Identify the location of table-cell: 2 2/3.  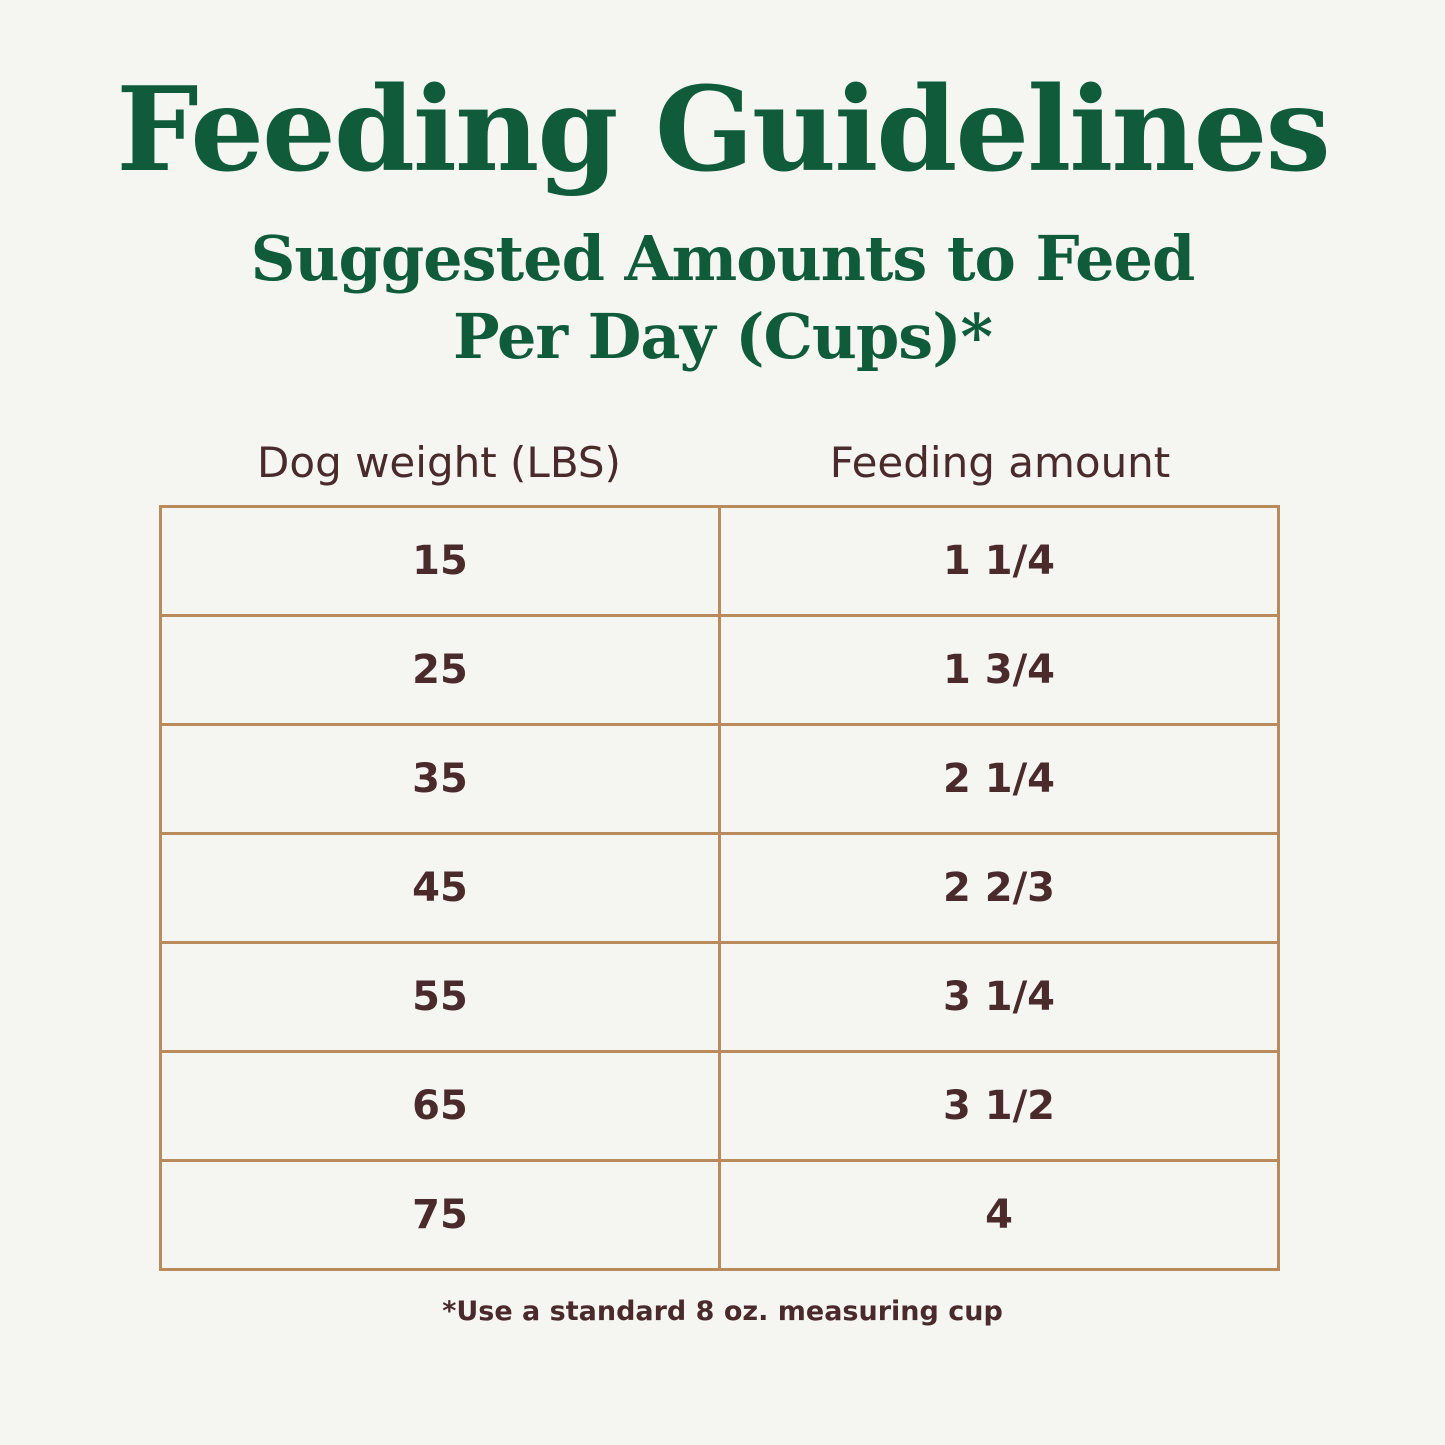
(999, 888).